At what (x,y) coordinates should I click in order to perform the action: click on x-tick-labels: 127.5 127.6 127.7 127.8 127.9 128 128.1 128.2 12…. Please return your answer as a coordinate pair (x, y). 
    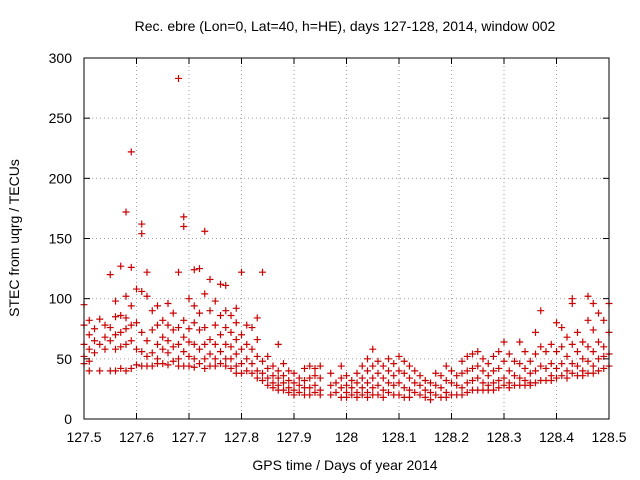
    Looking at the image, I should click on (346, 437).